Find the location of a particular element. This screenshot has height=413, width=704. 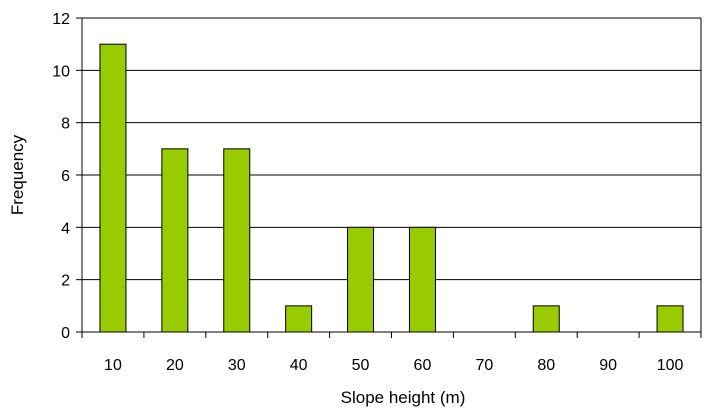

y-tick-label: 0 is located at coordinates (65, 333).